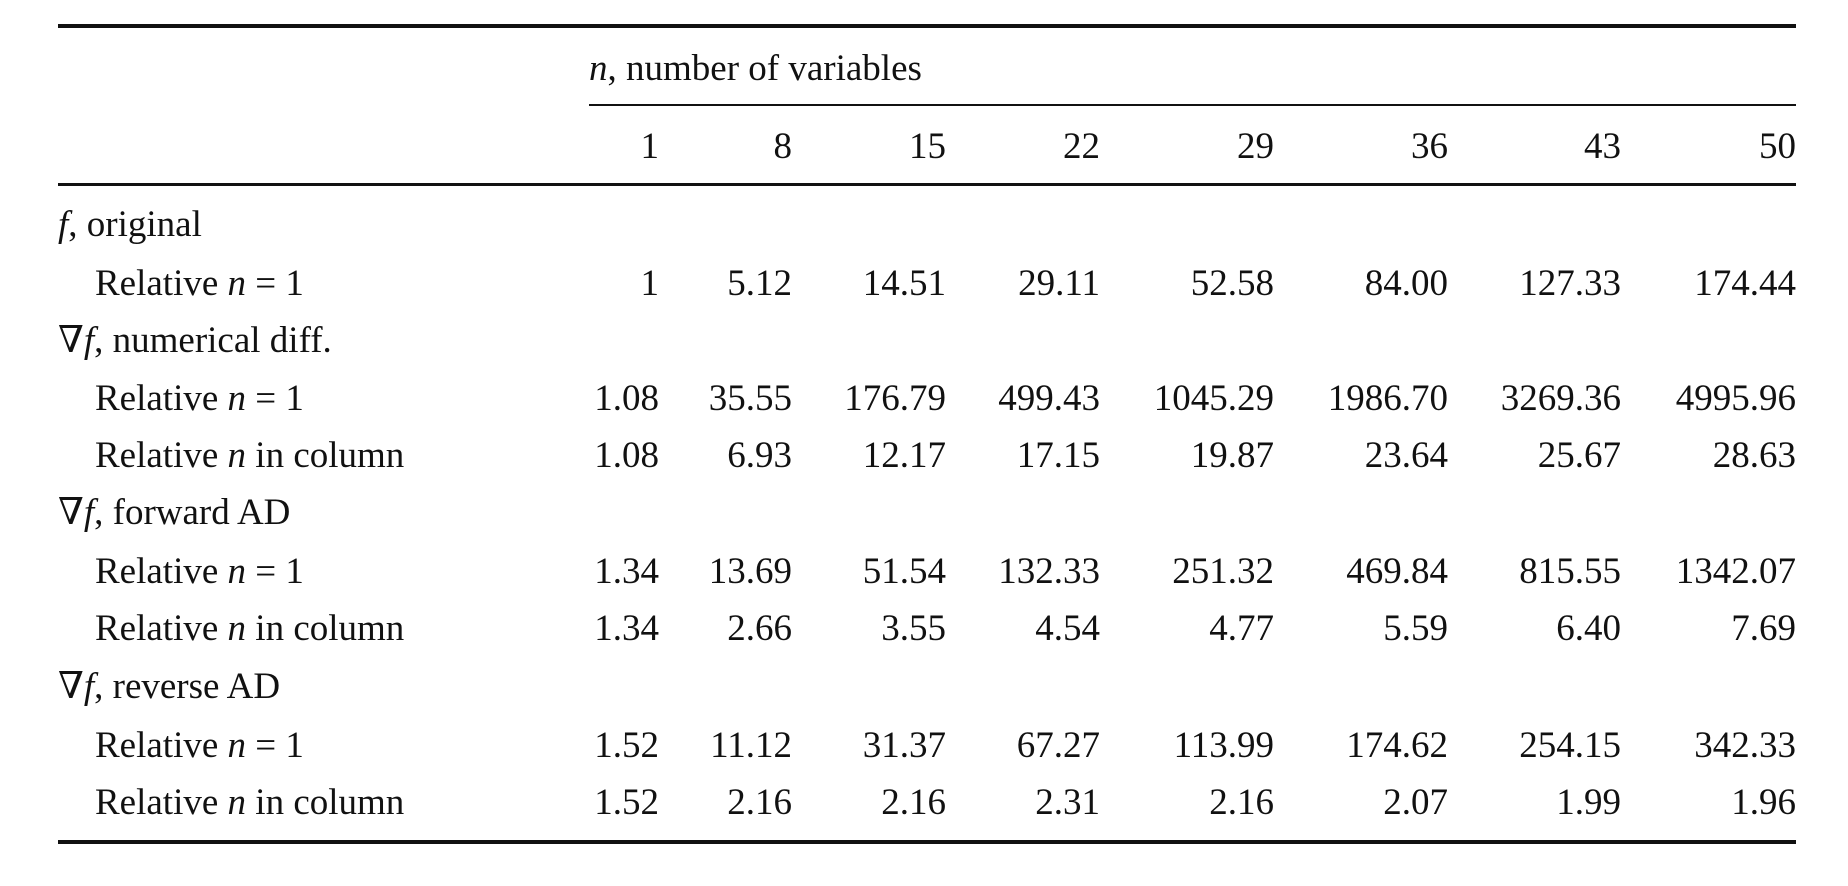  What do you see at coordinates (927, 146) in the screenshot?
I see `column-header: 15` at bounding box center [927, 146].